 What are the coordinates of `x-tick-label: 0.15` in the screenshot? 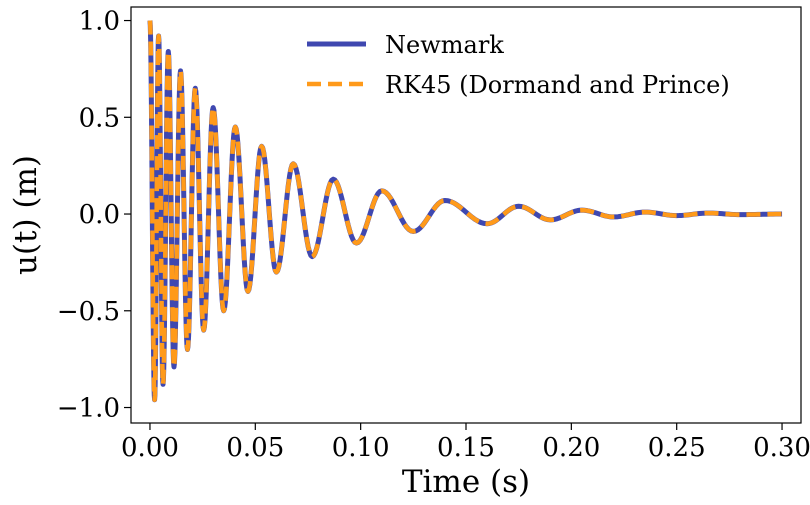 It's located at (466, 448).